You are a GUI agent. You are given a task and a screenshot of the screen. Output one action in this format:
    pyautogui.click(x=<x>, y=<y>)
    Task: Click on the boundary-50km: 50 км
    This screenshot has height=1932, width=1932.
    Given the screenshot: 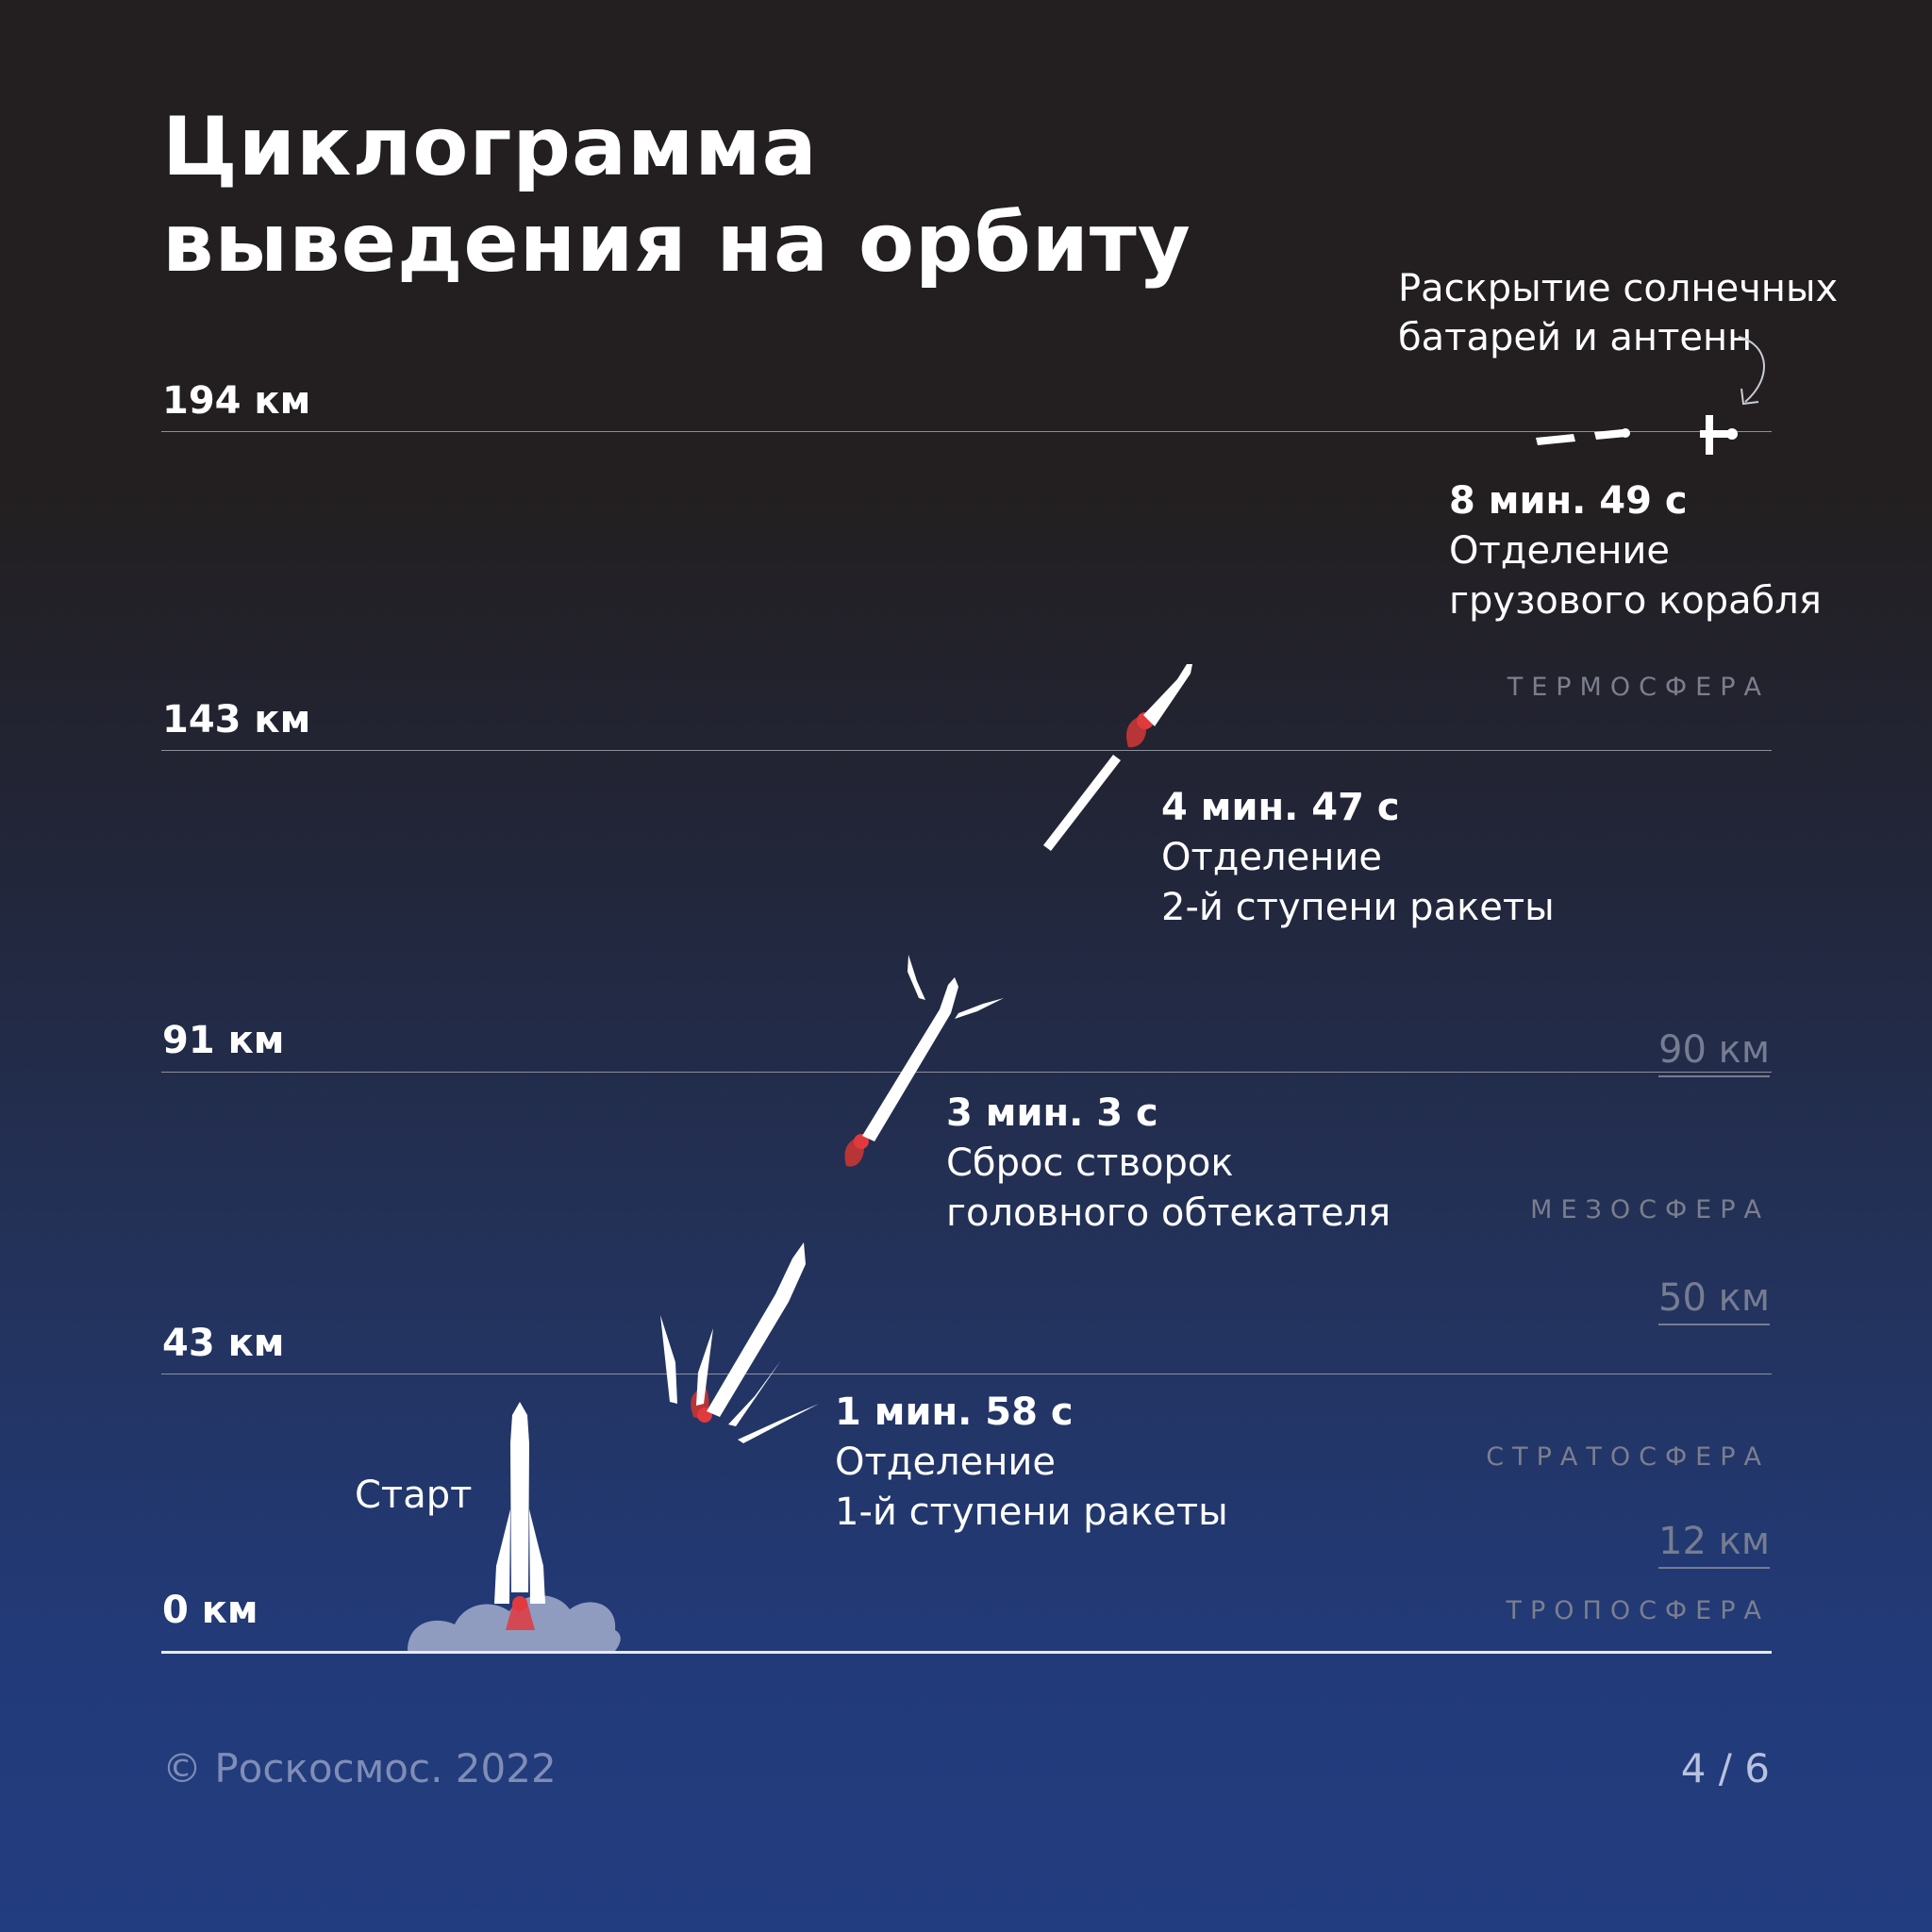 What is the action you would take?
    pyautogui.click(x=1714, y=1300)
    